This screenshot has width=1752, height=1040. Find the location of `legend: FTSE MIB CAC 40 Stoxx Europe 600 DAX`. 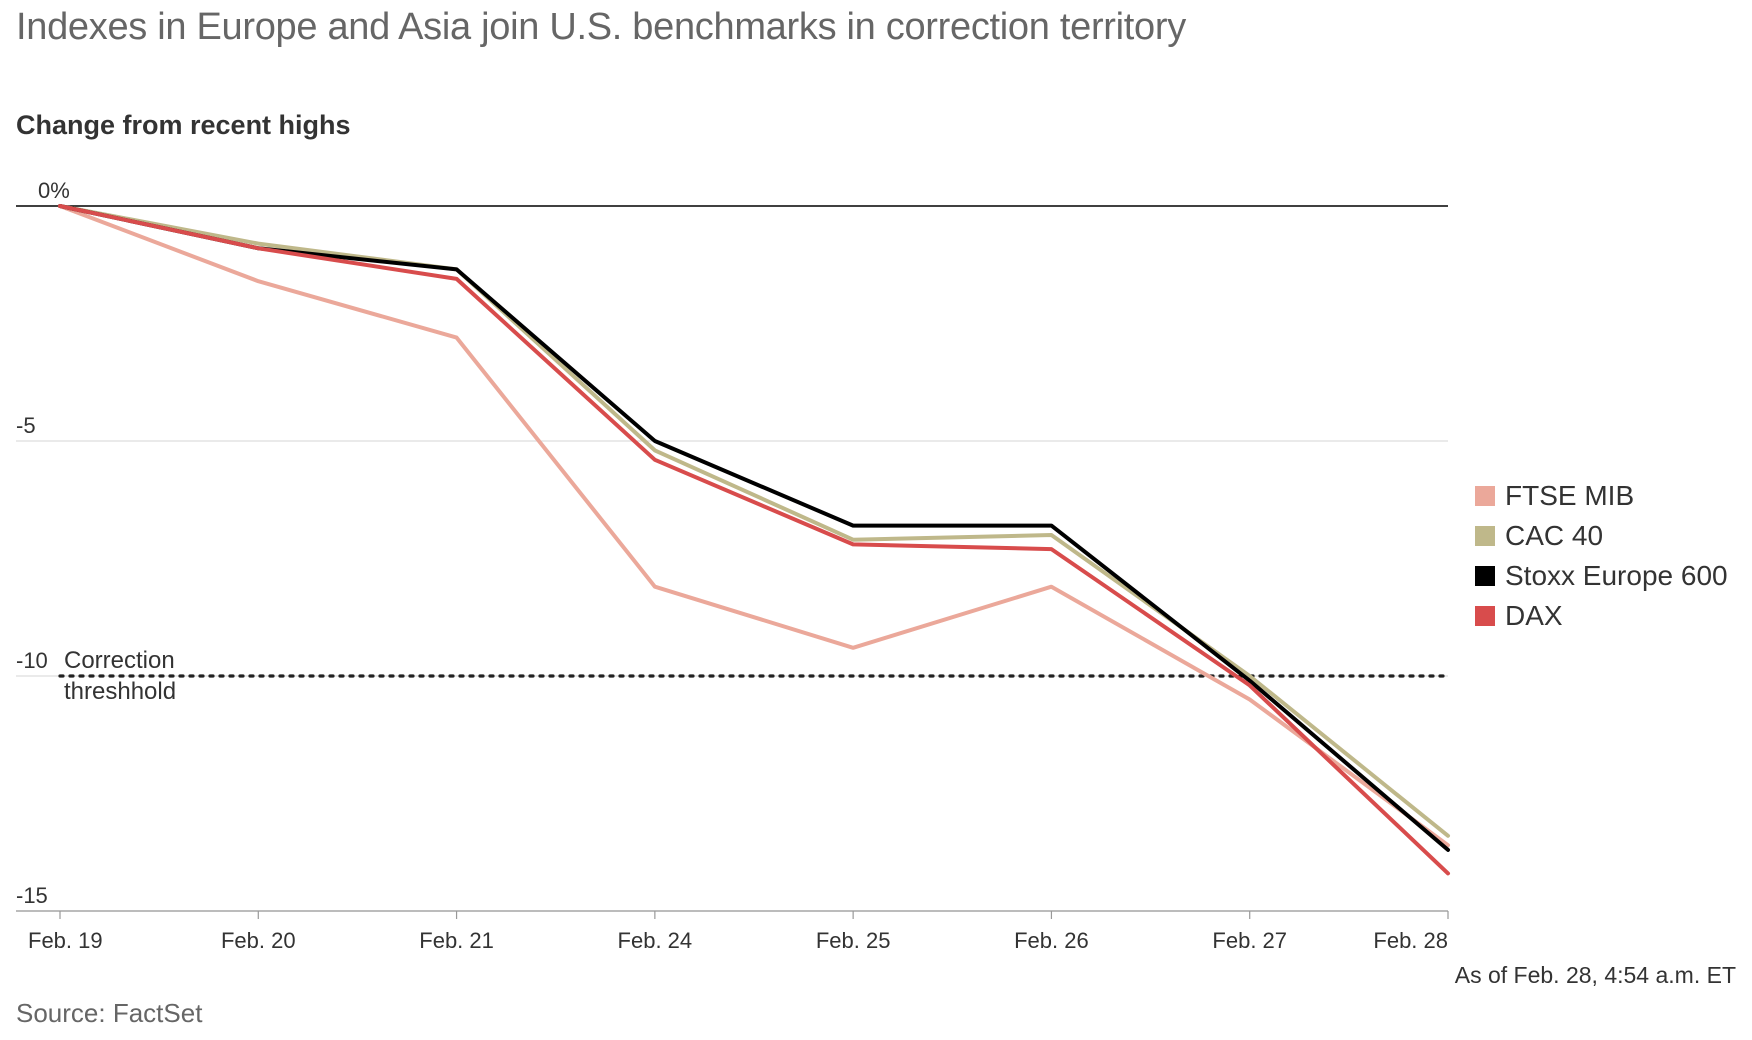

legend: FTSE MIB CAC 40 Stoxx Europe 600 DAX is located at coordinates (1601, 556).